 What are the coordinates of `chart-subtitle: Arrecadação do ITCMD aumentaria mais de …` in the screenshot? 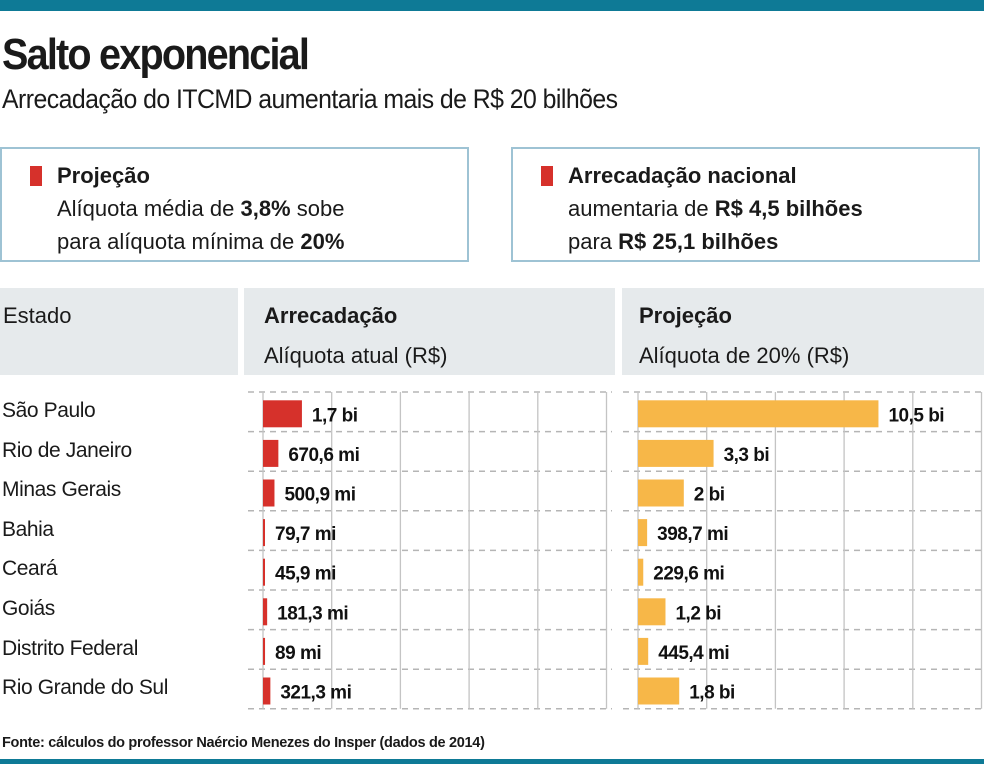 It's located at (310, 99).